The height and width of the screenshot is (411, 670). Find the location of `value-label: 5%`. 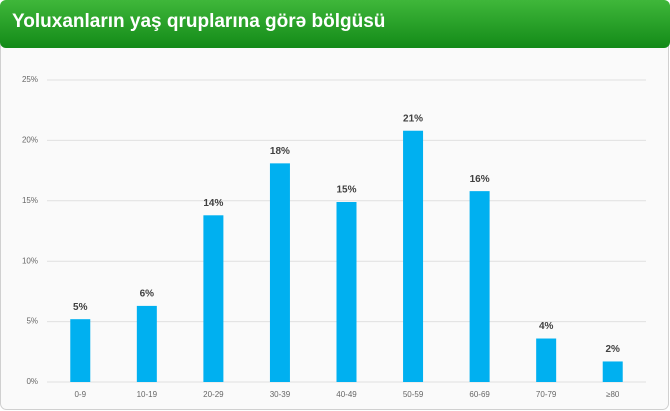

value-label: 5% is located at coordinates (80, 307).